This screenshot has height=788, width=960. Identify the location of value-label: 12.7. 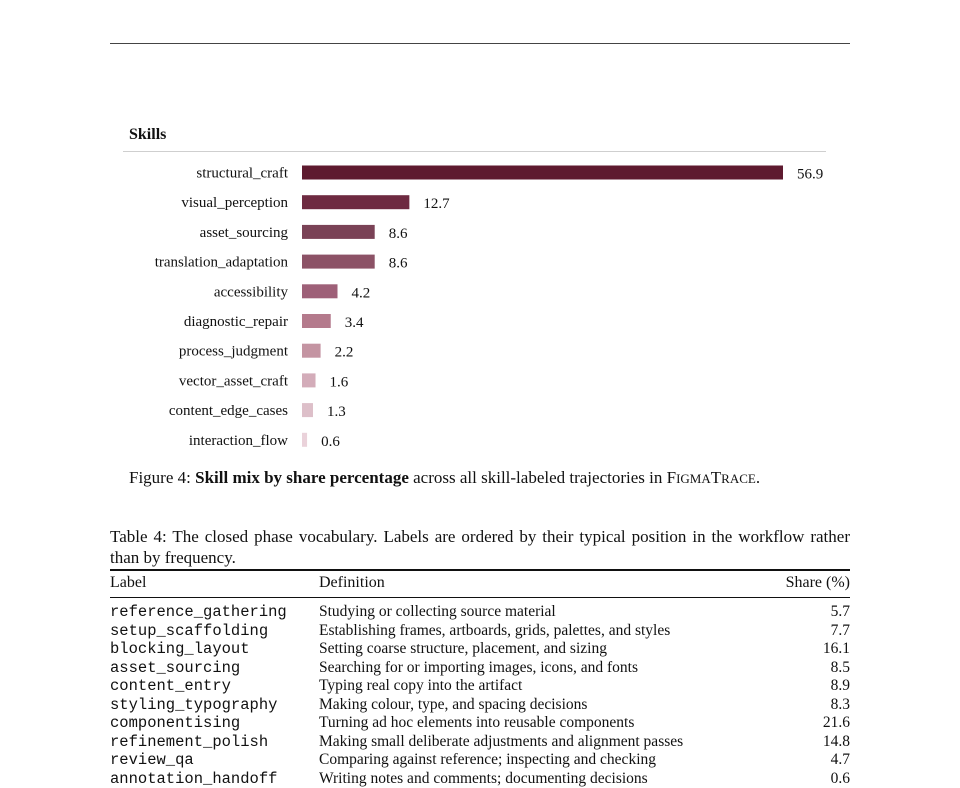
(436, 204).